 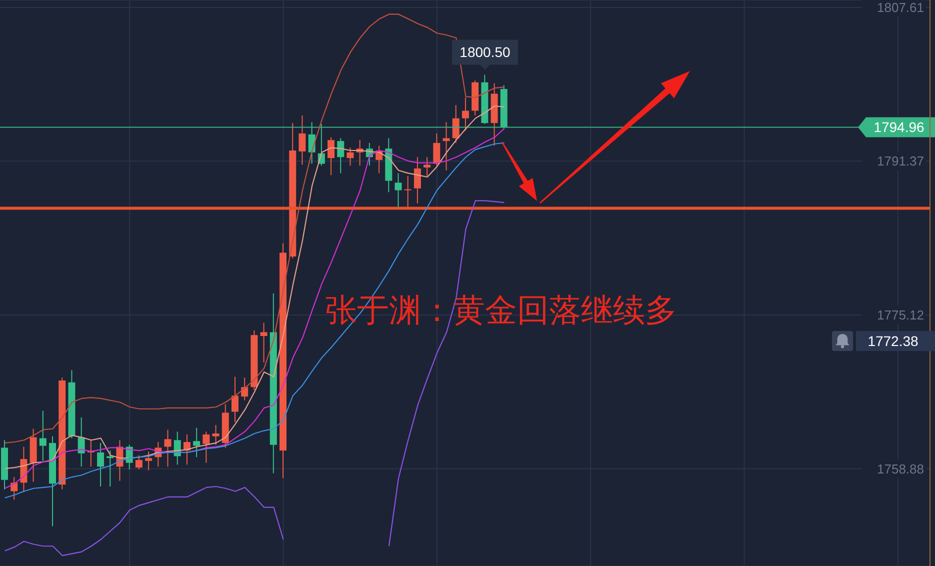 What do you see at coordinates (501, 310) in the screenshot?
I see `text: 张于渊：黄金回落继续多` at bounding box center [501, 310].